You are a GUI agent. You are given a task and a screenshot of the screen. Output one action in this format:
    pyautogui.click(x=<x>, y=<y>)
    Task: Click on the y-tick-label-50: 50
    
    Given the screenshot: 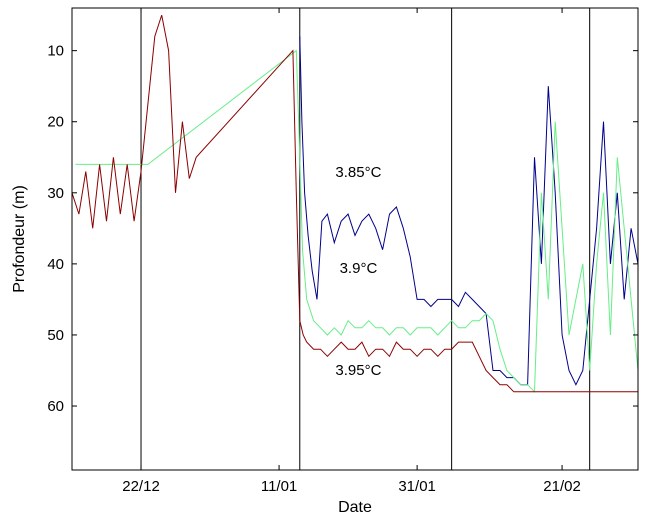 What is the action you would take?
    pyautogui.click(x=55, y=335)
    